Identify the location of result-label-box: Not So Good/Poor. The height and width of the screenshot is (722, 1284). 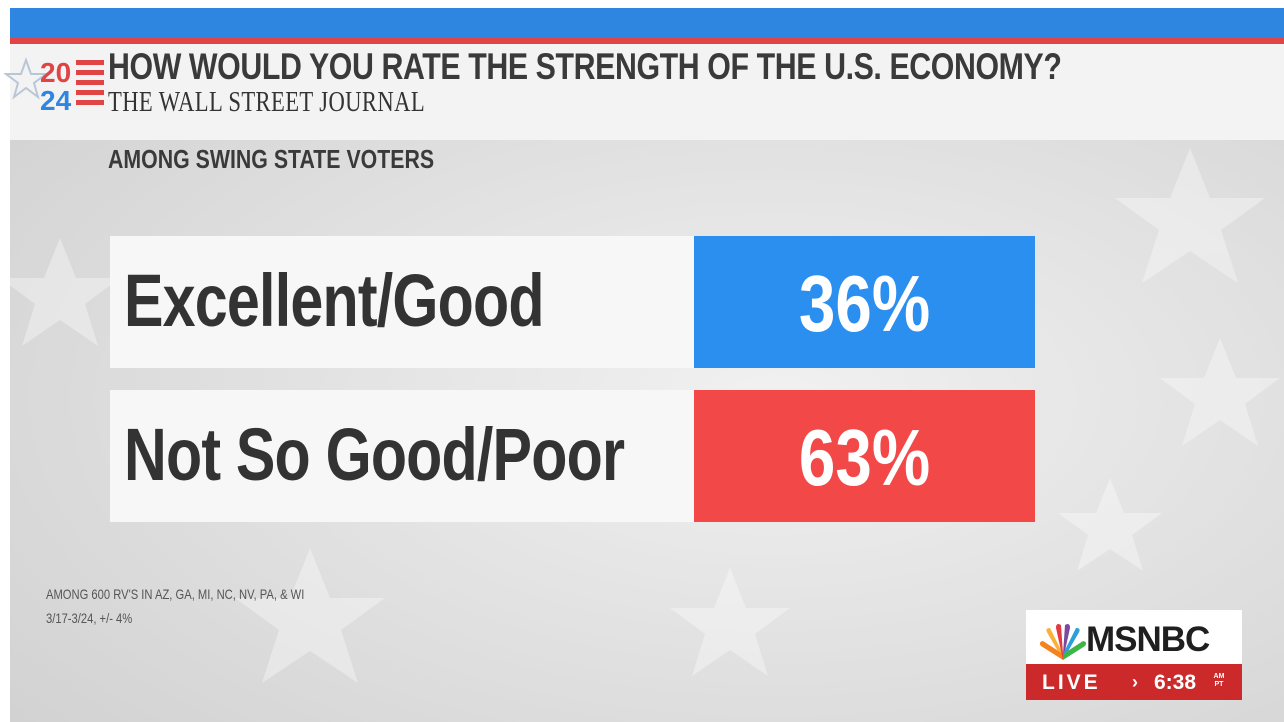
(402, 456).